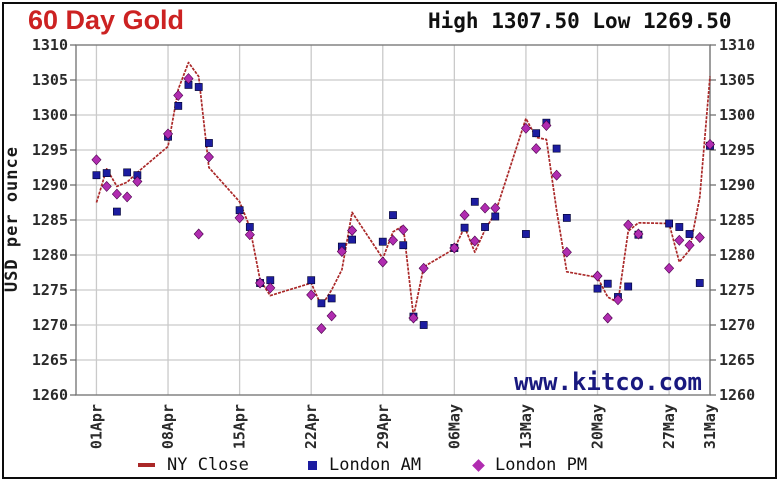  What do you see at coordinates (669, 426) in the screenshot?
I see `x-tick-label: 27May` at bounding box center [669, 426].